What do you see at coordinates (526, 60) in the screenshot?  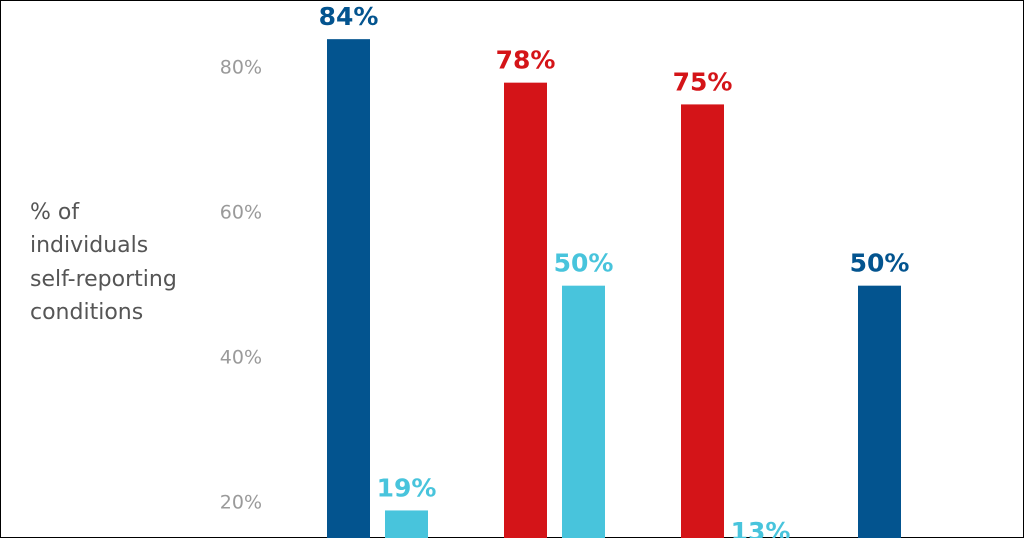 I see `value-label: 78%` at bounding box center [526, 60].